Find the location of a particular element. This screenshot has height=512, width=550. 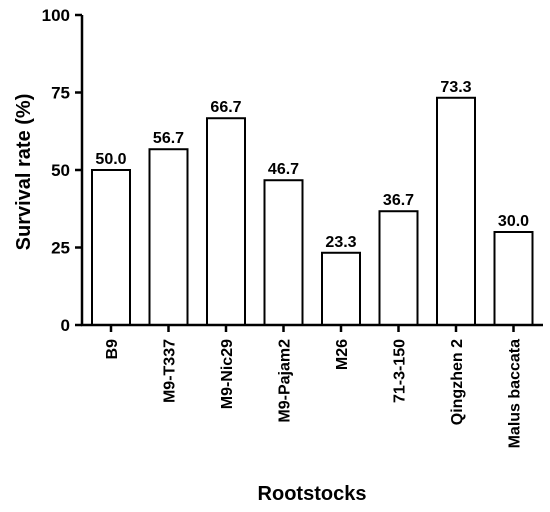

x-axis-title: Rootstocks is located at coordinates (312, 494).